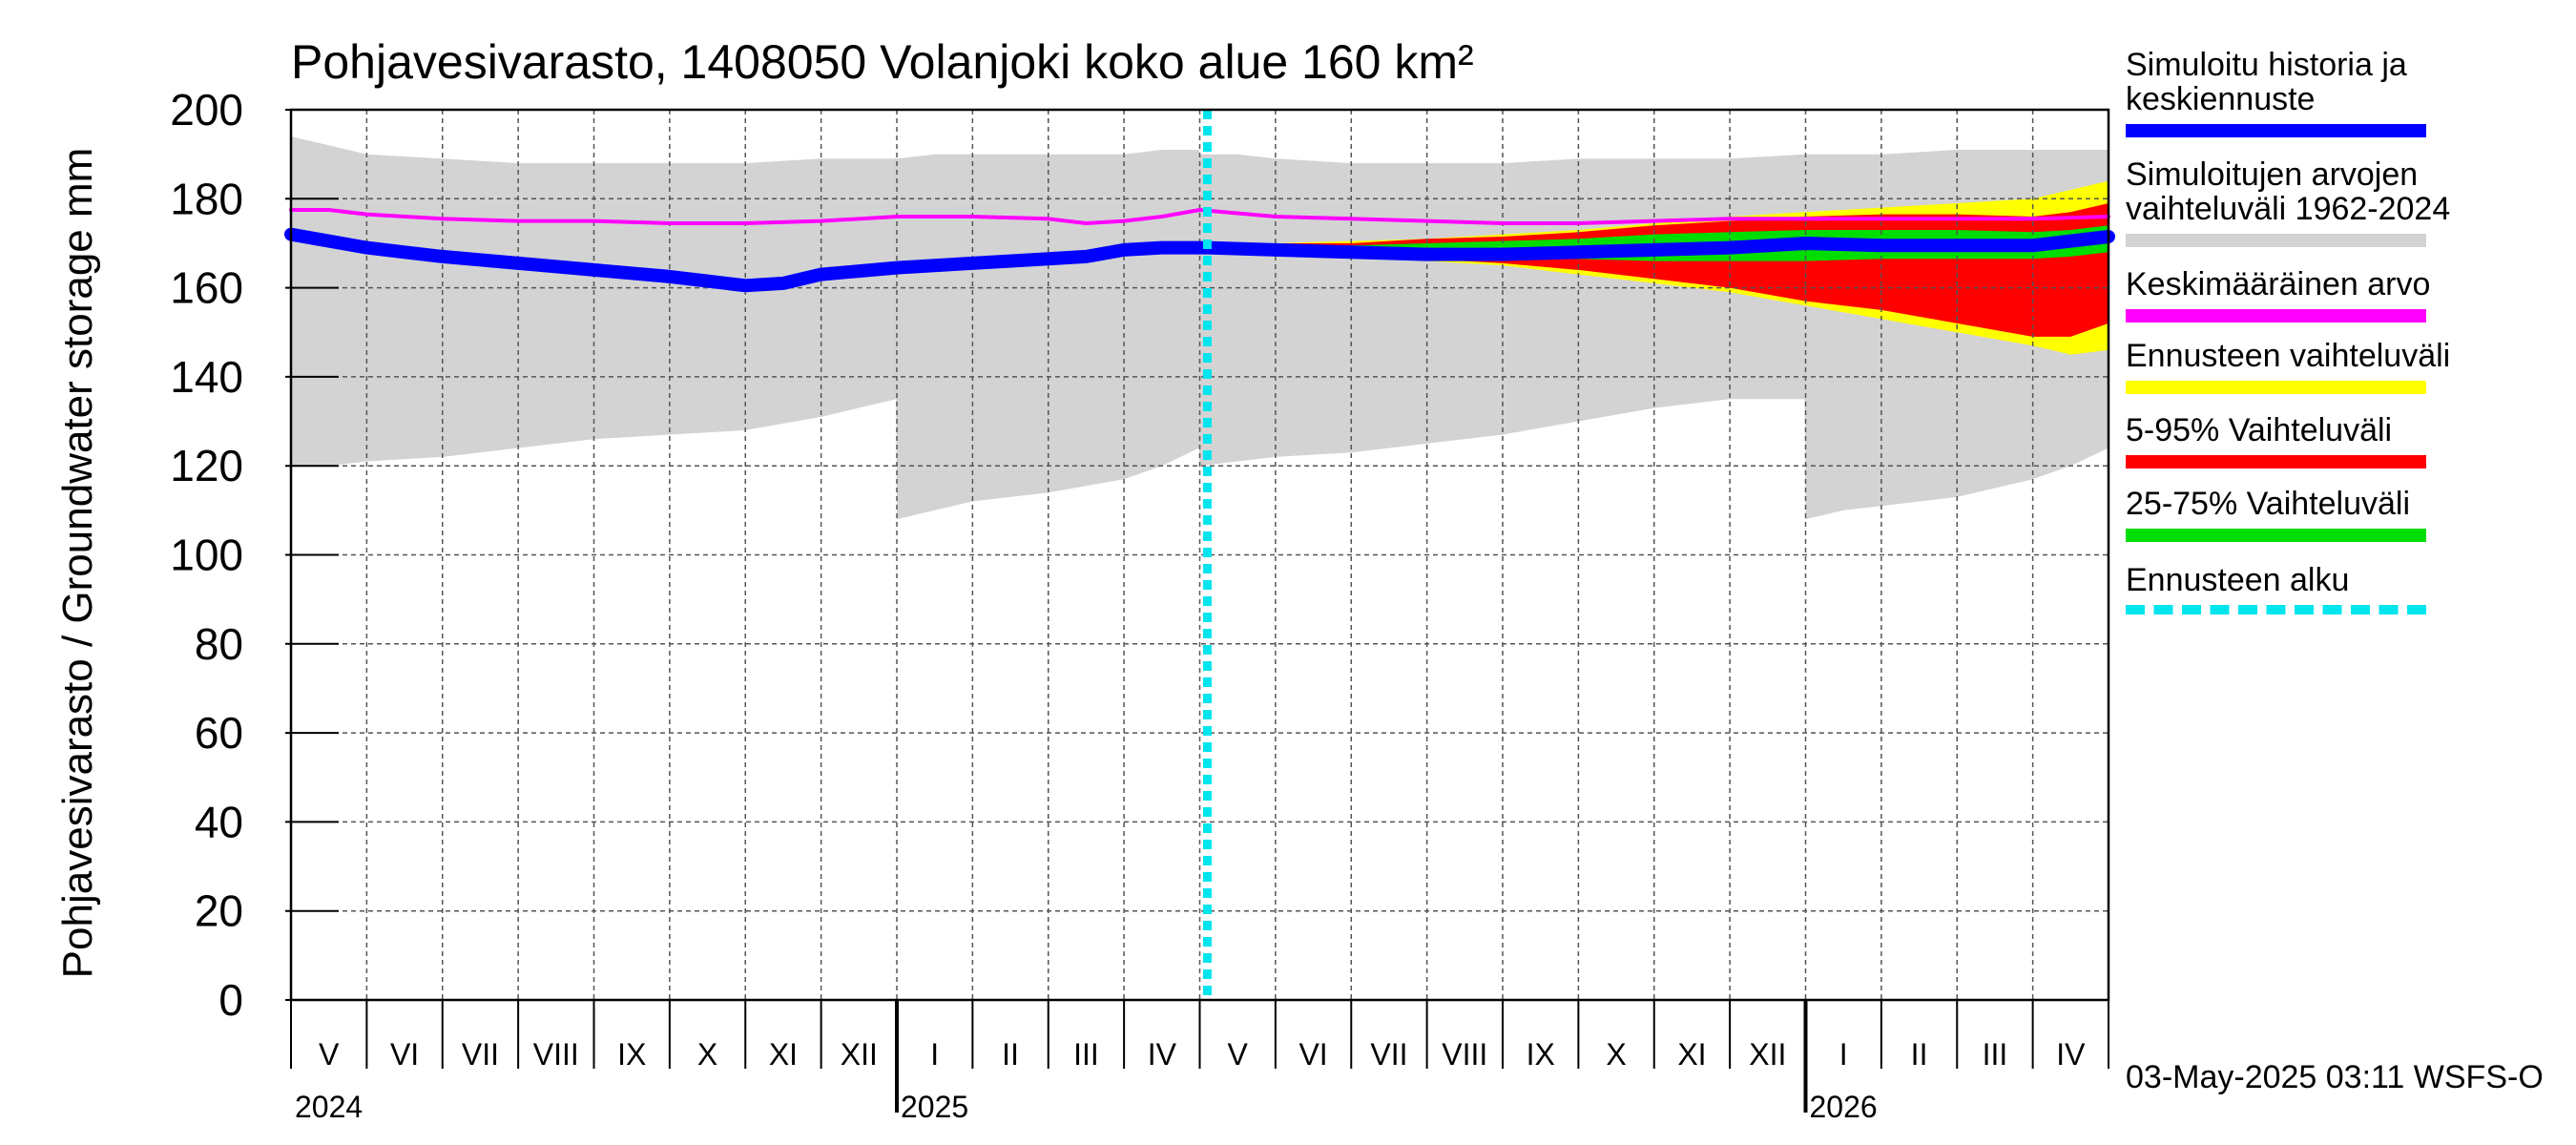  What do you see at coordinates (2335, 1077) in the screenshot?
I see `timestamp: 03-May-2025 03:11 WSFS-O` at bounding box center [2335, 1077].